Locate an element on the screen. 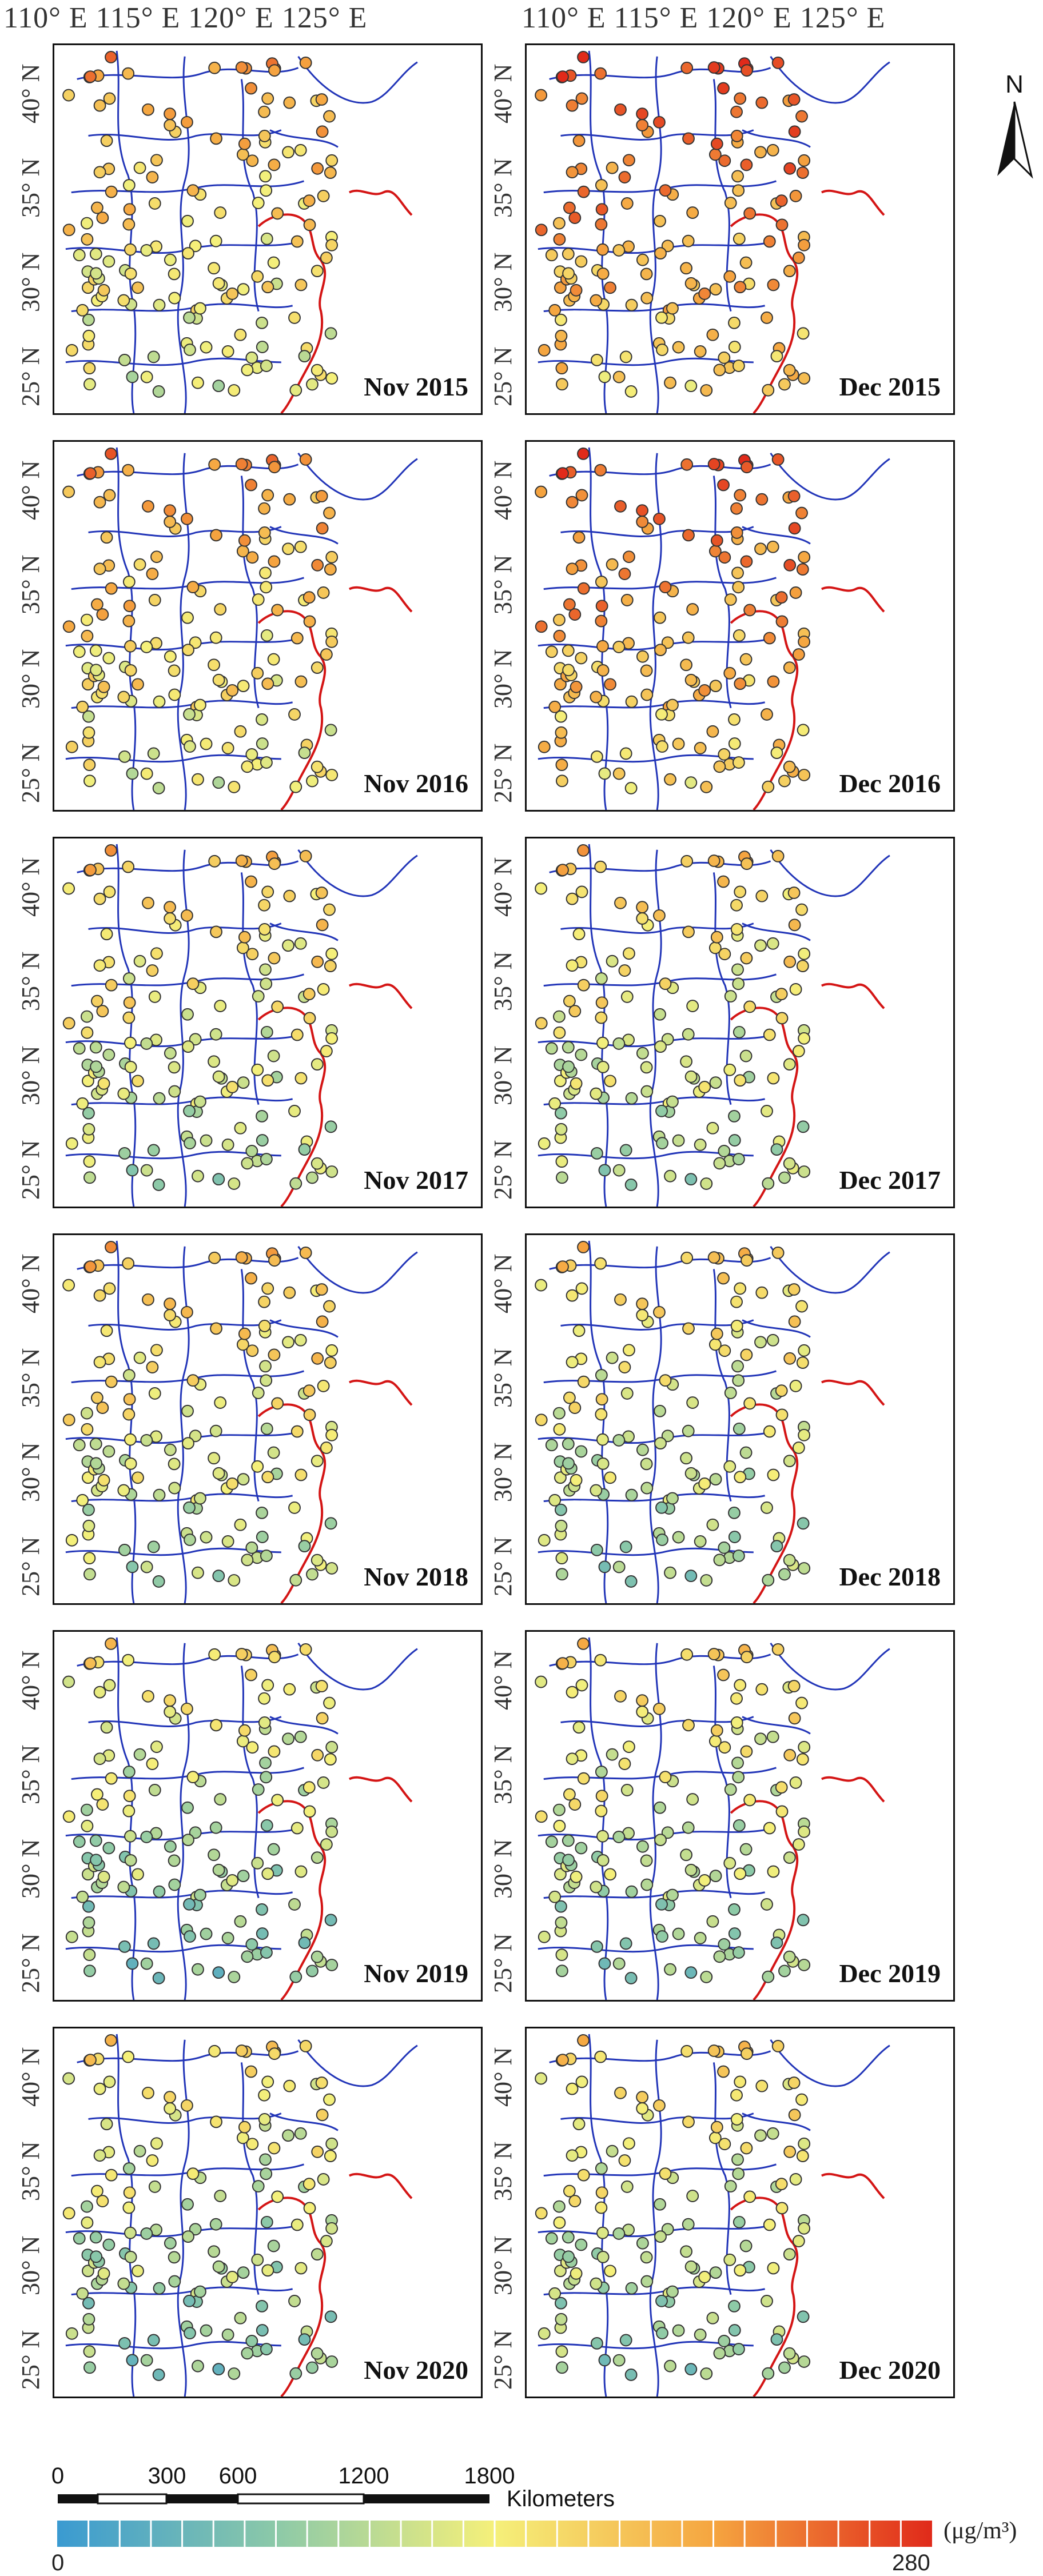  latitude-label: 25° N is located at coordinates (503, 1566).